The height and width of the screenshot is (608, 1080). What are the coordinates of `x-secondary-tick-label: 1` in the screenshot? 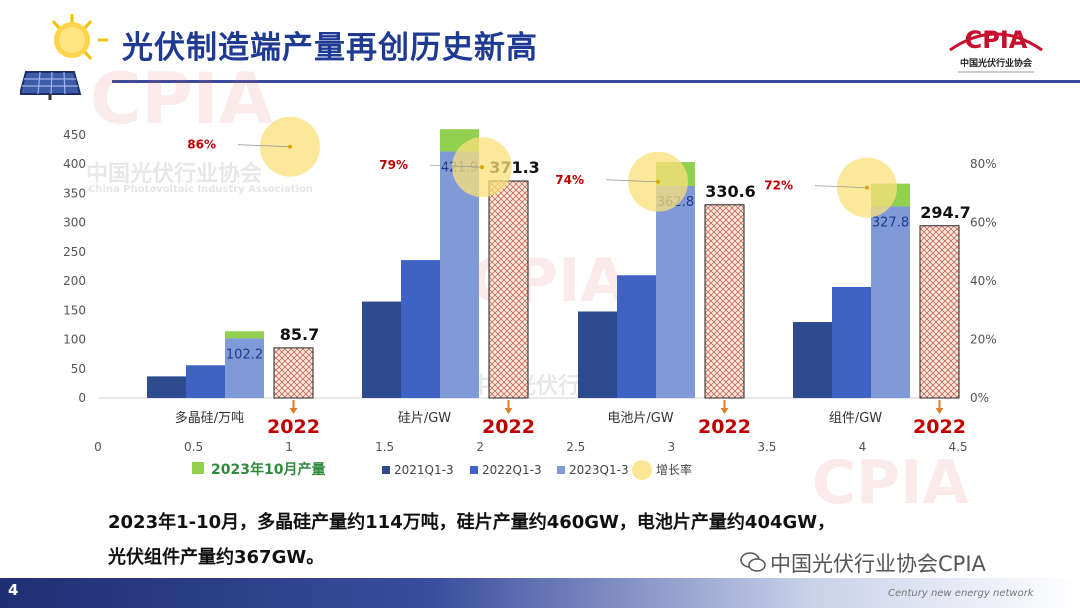 It's located at (289, 447).